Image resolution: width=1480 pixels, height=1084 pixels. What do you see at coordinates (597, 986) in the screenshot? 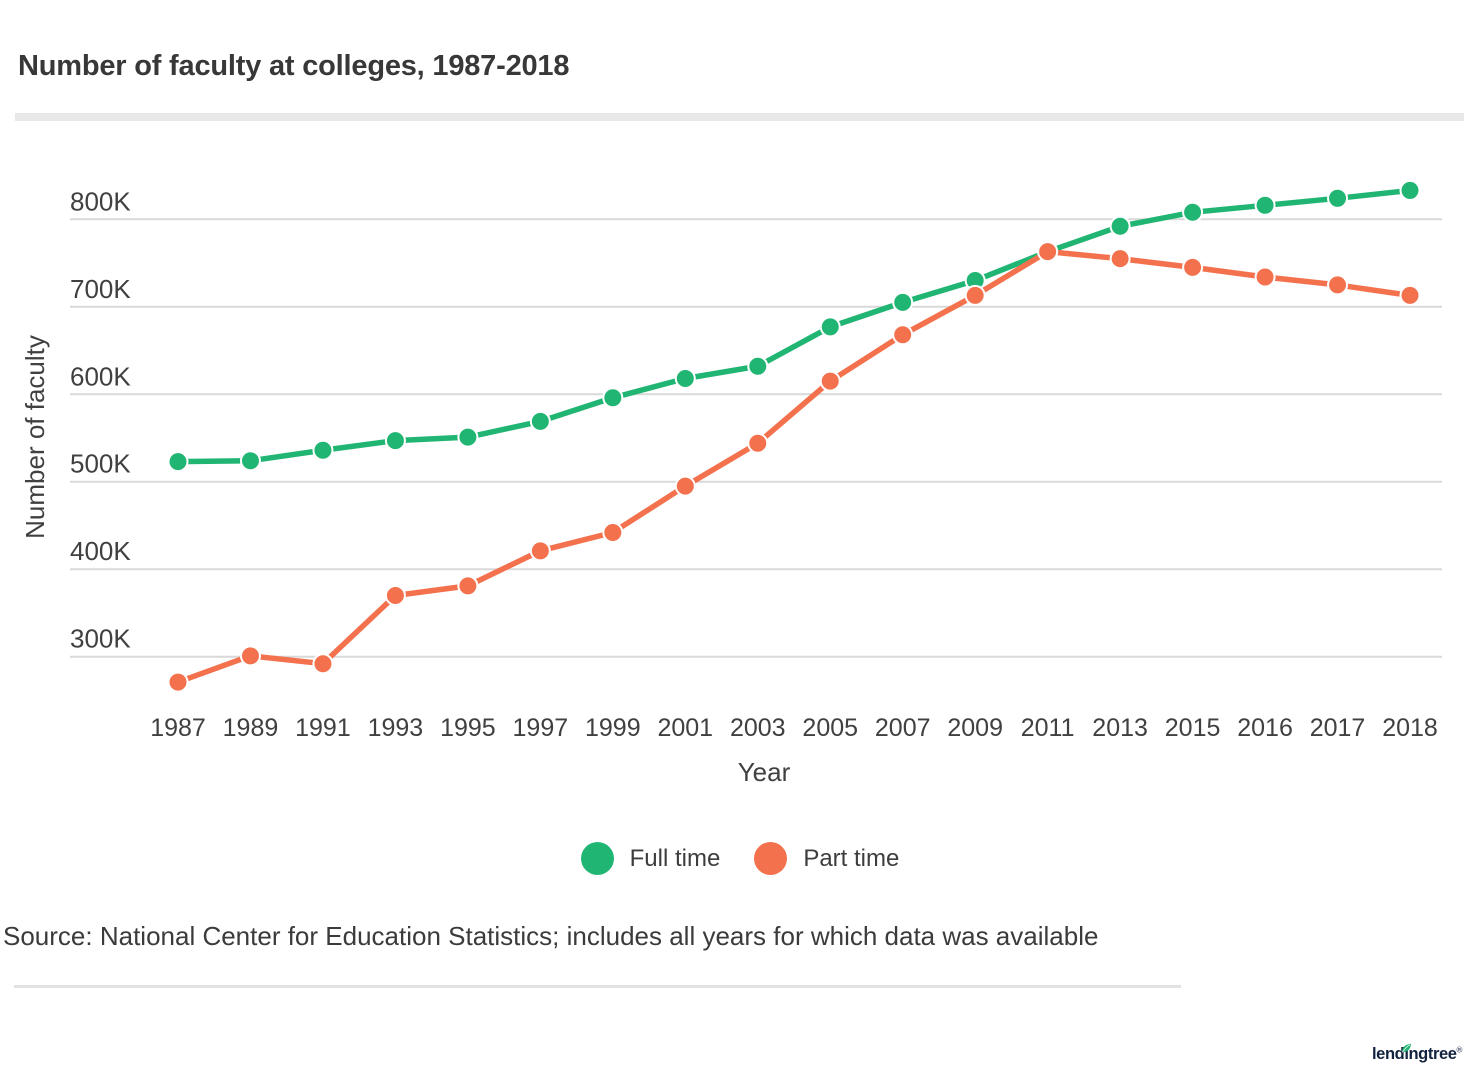
I see `footer-divider` at bounding box center [597, 986].